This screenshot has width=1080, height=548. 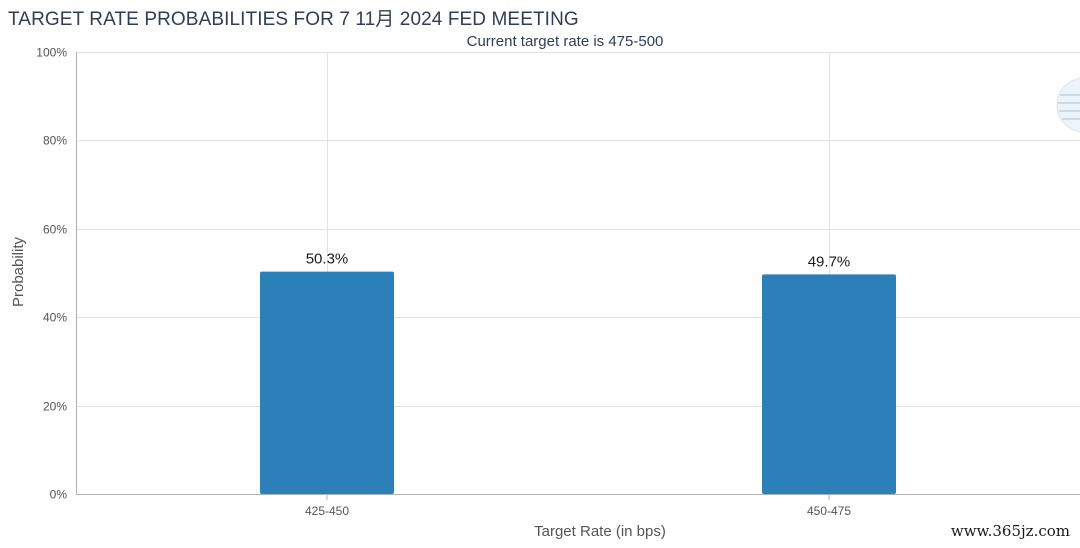 What do you see at coordinates (55, 318) in the screenshot?
I see `y-tick-label: 40%` at bounding box center [55, 318].